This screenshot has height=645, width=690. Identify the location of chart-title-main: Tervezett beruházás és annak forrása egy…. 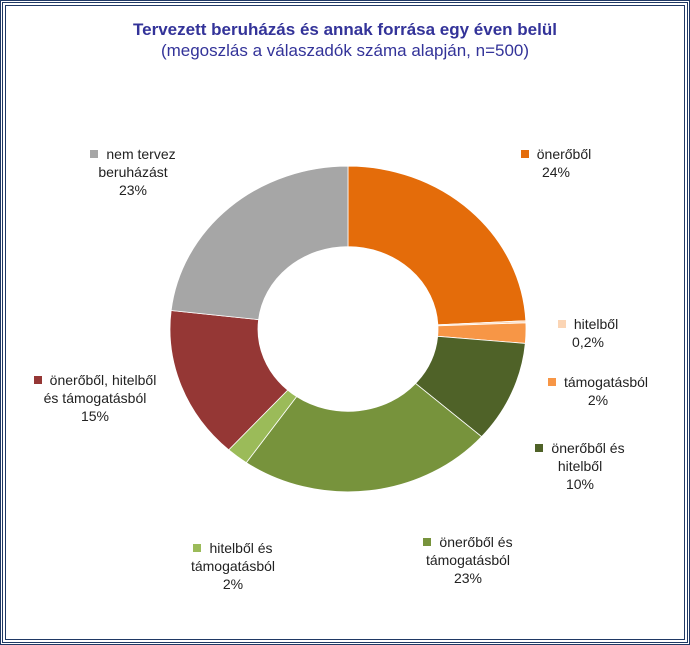
(345, 29).